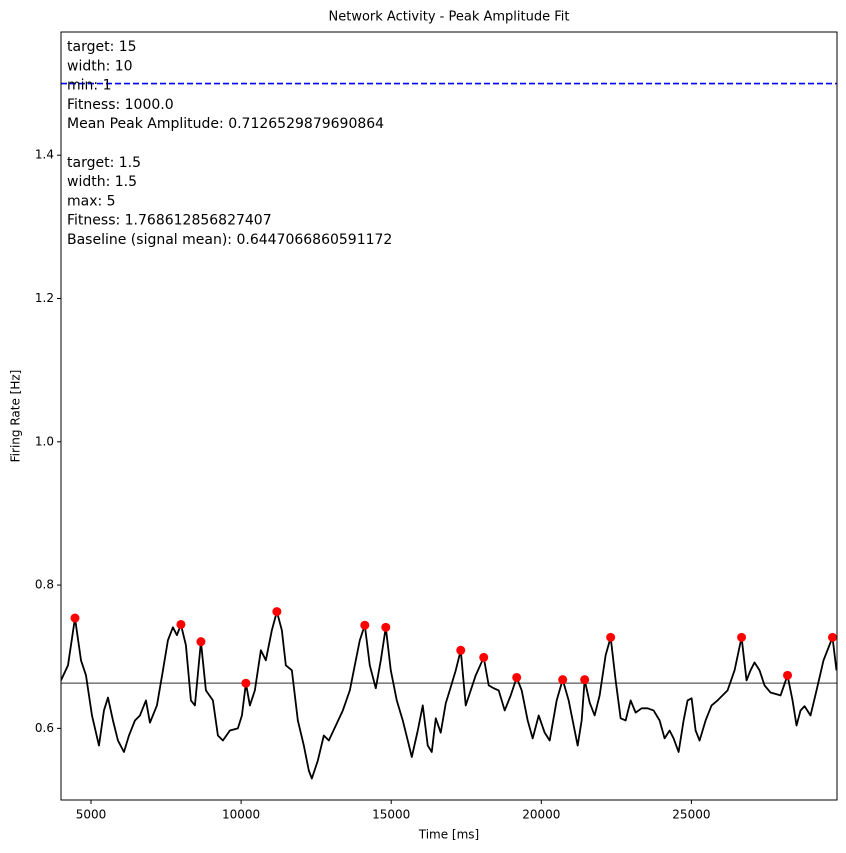 The height and width of the screenshot is (853, 846). Describe the element at coordinates (44, 585) in the screenshot. I see `y-tick-label: 0.8` at that location.